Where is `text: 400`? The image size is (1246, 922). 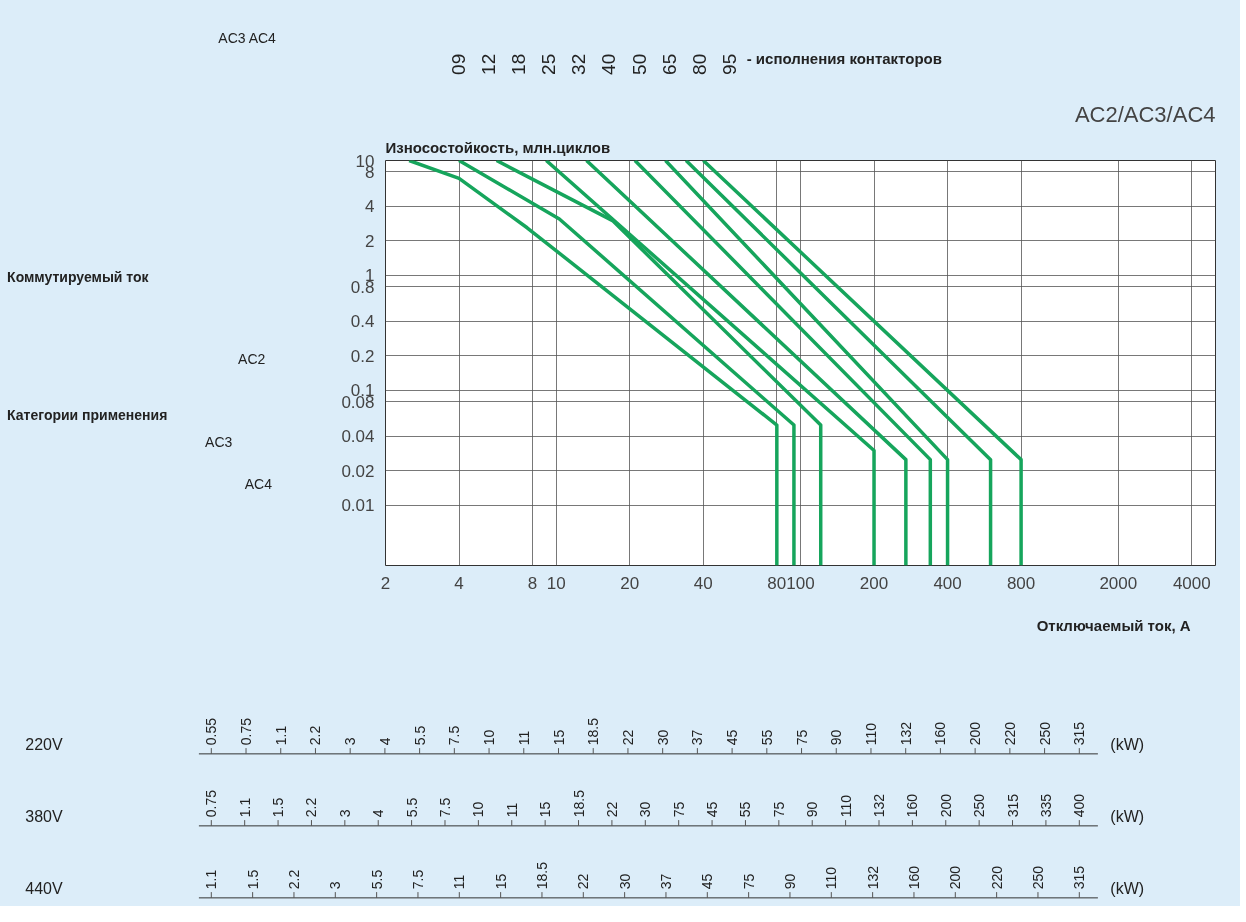
text: 400 is located at coordinates (1079, 805).